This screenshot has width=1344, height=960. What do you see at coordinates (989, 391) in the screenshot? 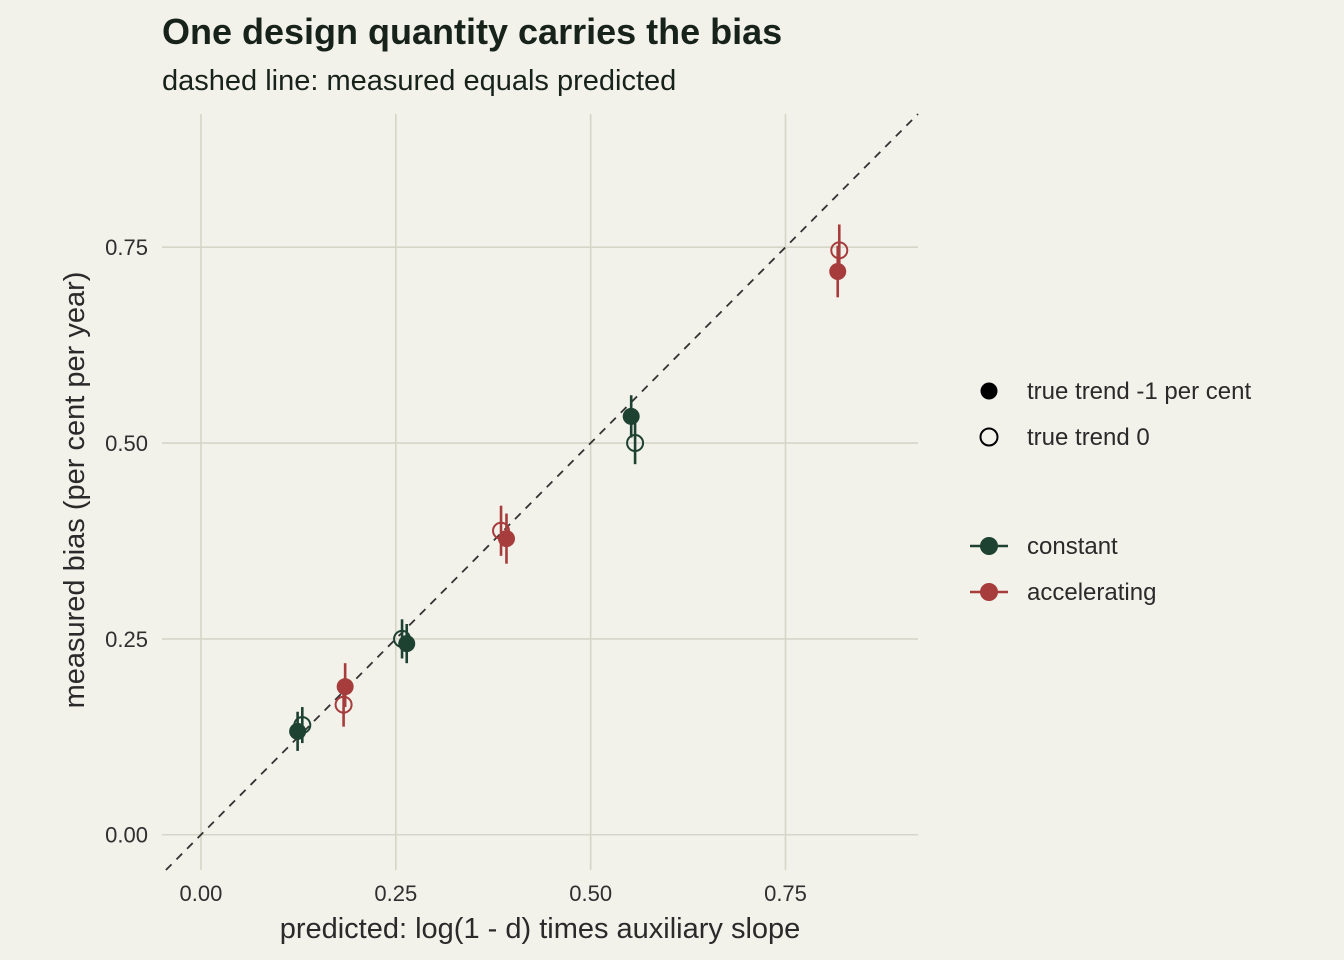
I see `legend-key-filled-circle` at bounding box center [989, 391].